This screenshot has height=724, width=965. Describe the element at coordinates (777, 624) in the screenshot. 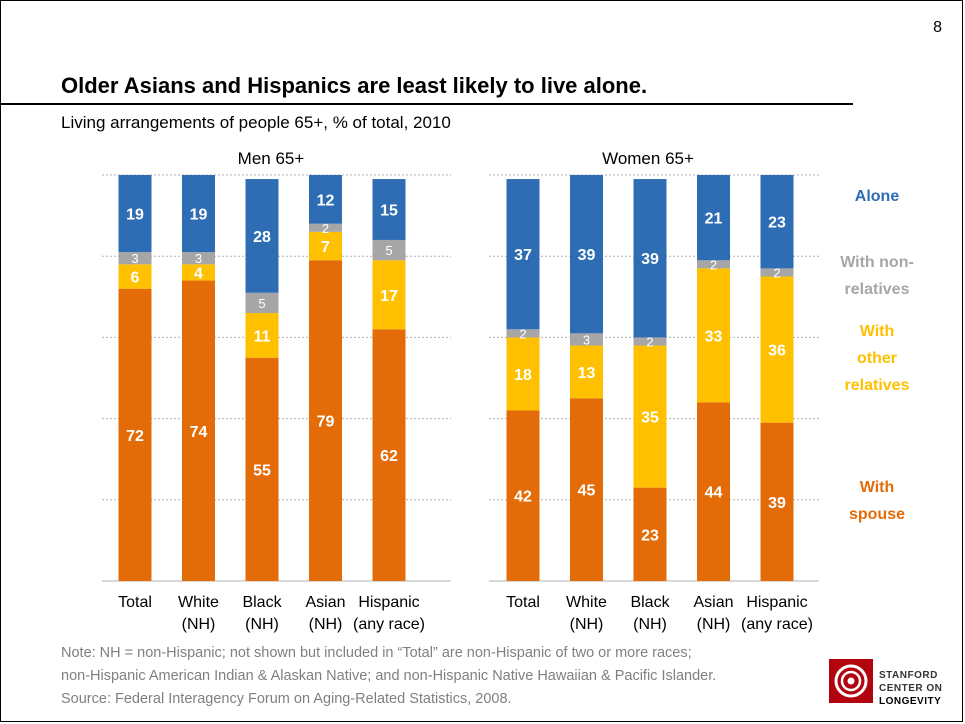

I see `women-category-label: (any race)` at that location.